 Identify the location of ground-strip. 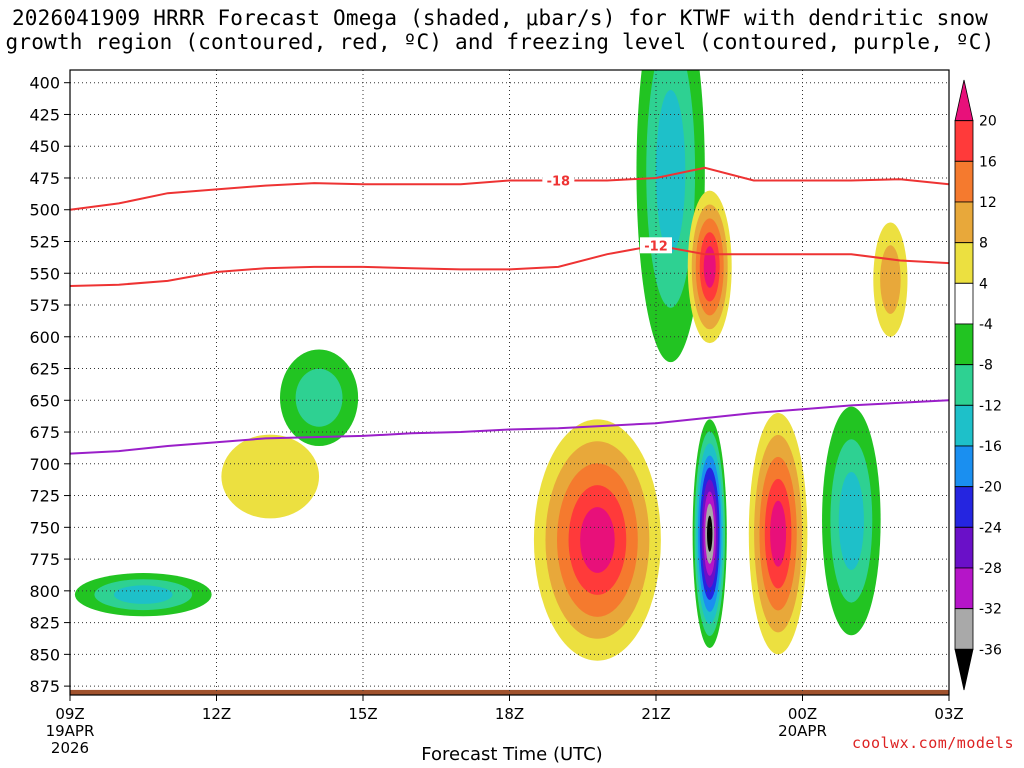
(509, 692).